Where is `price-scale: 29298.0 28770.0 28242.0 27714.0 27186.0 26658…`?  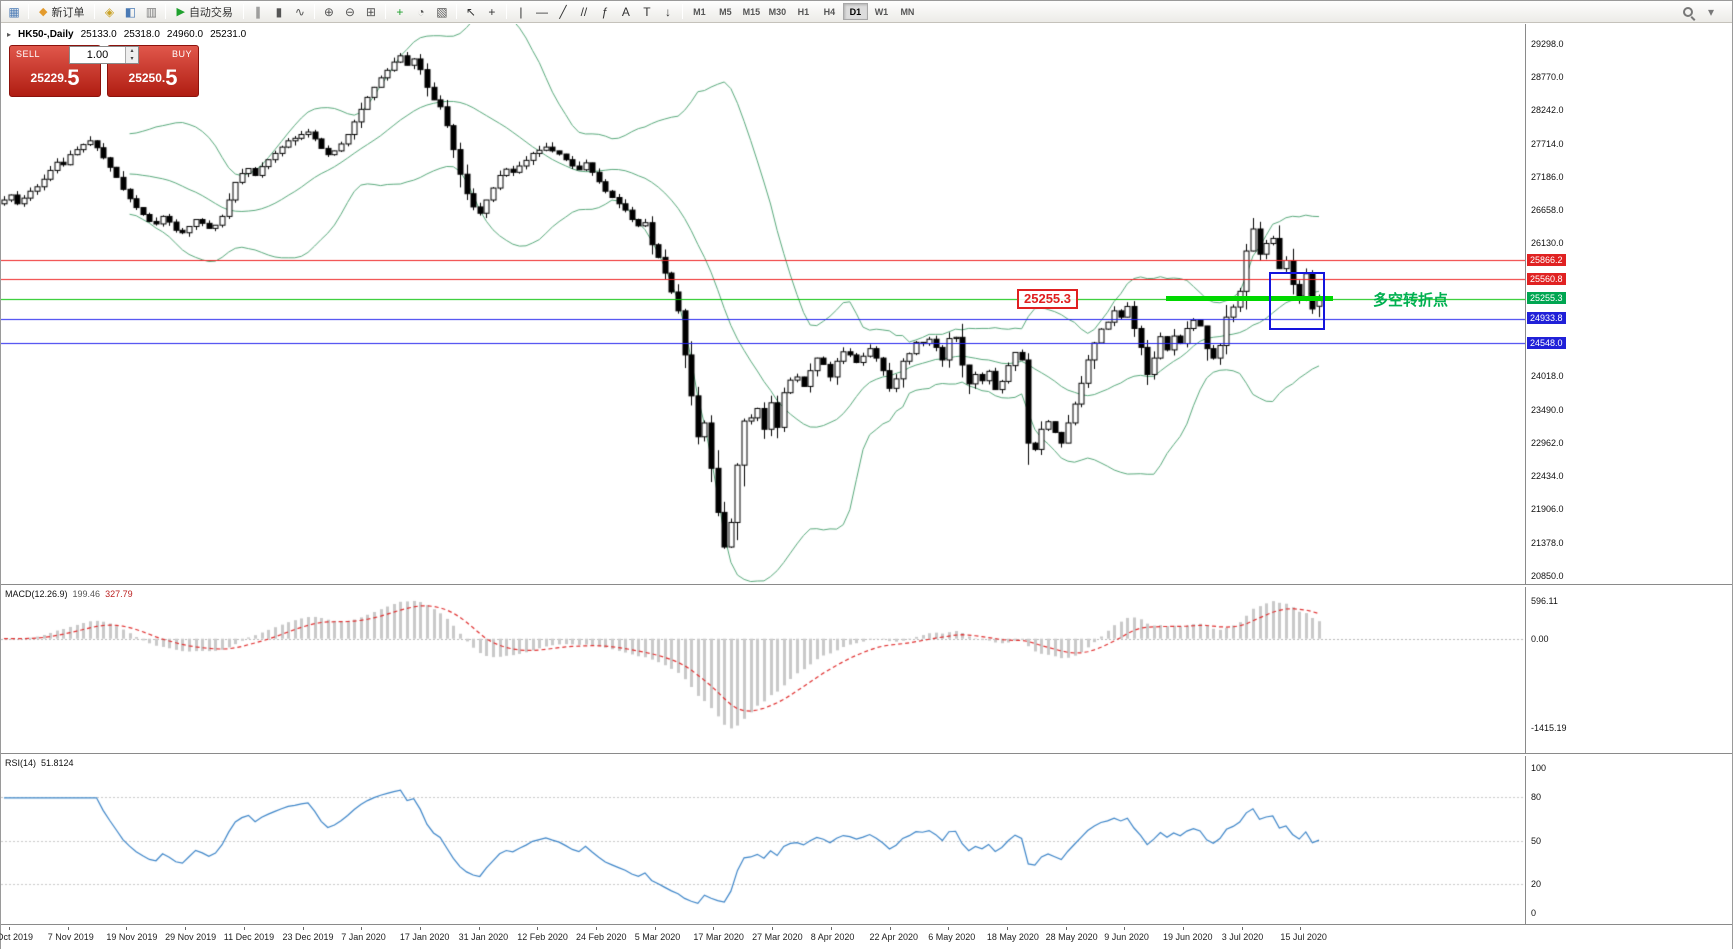
price-scale: 29298.0 28770.0 28242.0 27714.0 27186.0 26658… is located at coordinates (1628, 304).